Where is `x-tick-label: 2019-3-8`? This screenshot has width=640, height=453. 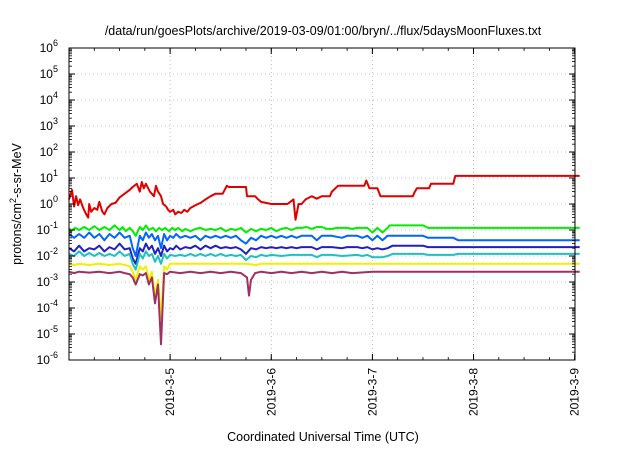
x-tick-label: 2019-3-8 is located at coordinates (474, 392).